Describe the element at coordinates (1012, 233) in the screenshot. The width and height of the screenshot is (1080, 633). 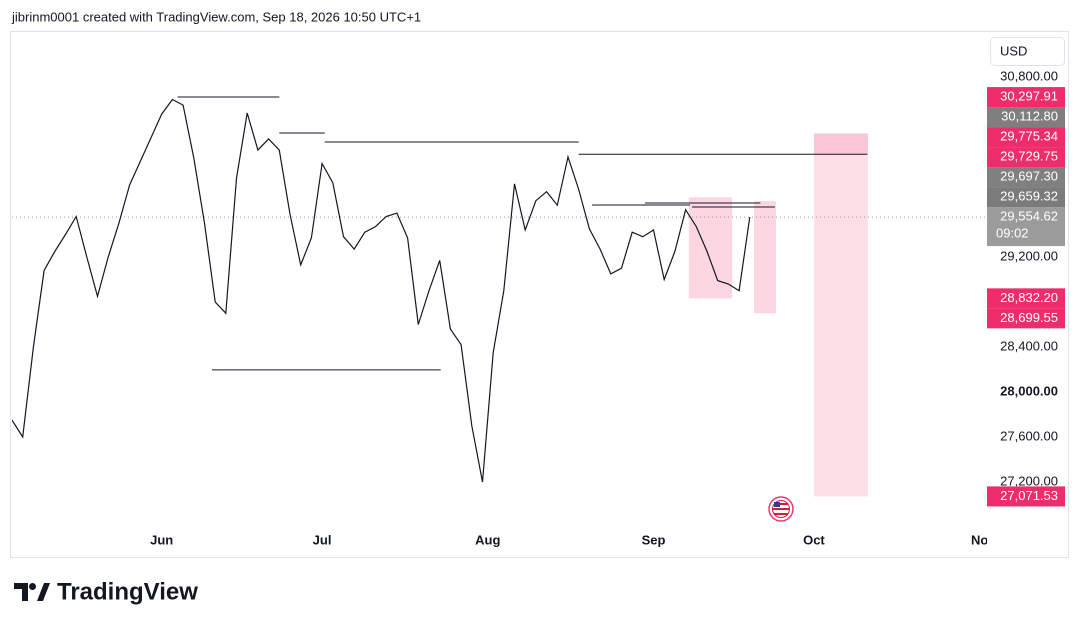
I see `countdown-label: 09:02` at that location.